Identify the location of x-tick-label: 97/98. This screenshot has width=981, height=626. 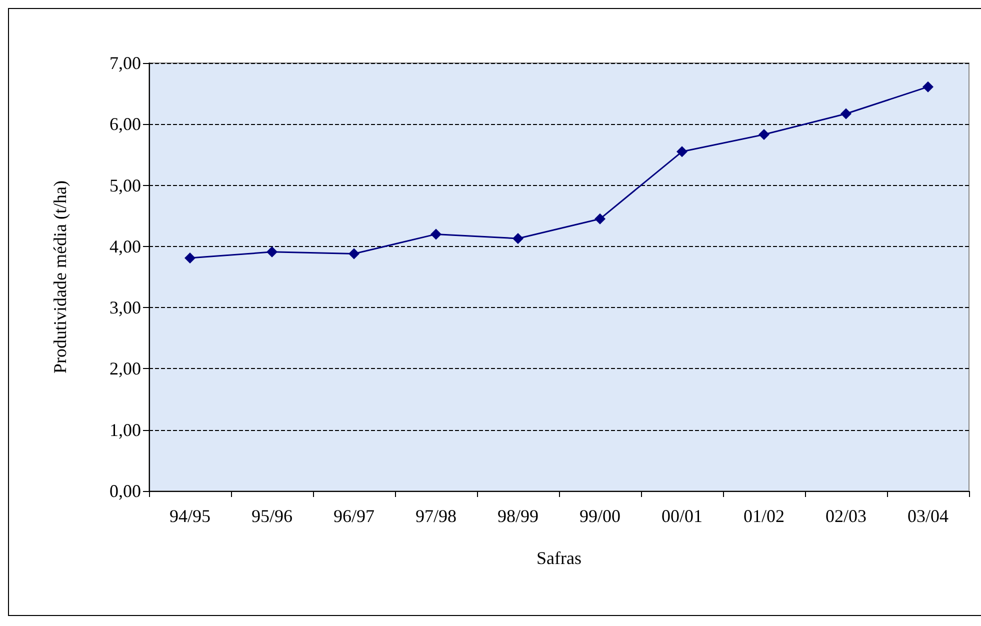
(436, 516).